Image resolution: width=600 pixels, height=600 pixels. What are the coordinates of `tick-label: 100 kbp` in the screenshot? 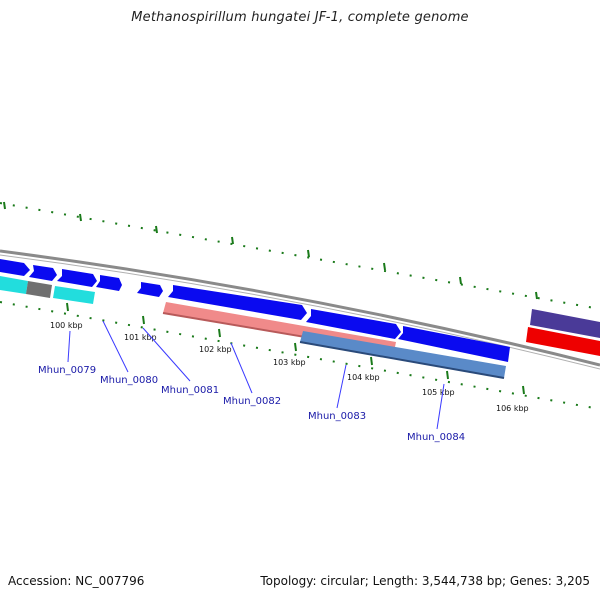 It's located at (66, 325).